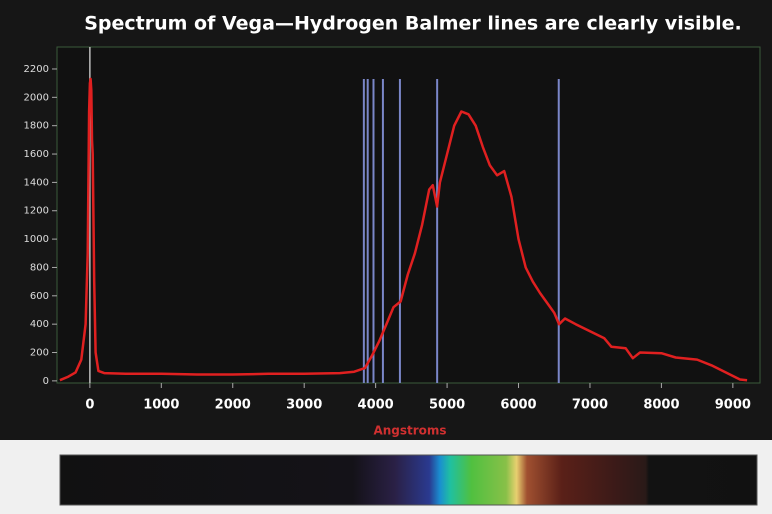 The width and height of the screenshot is (772, 514). I want to click on y-tick-label: 1800, so click(36, 126).